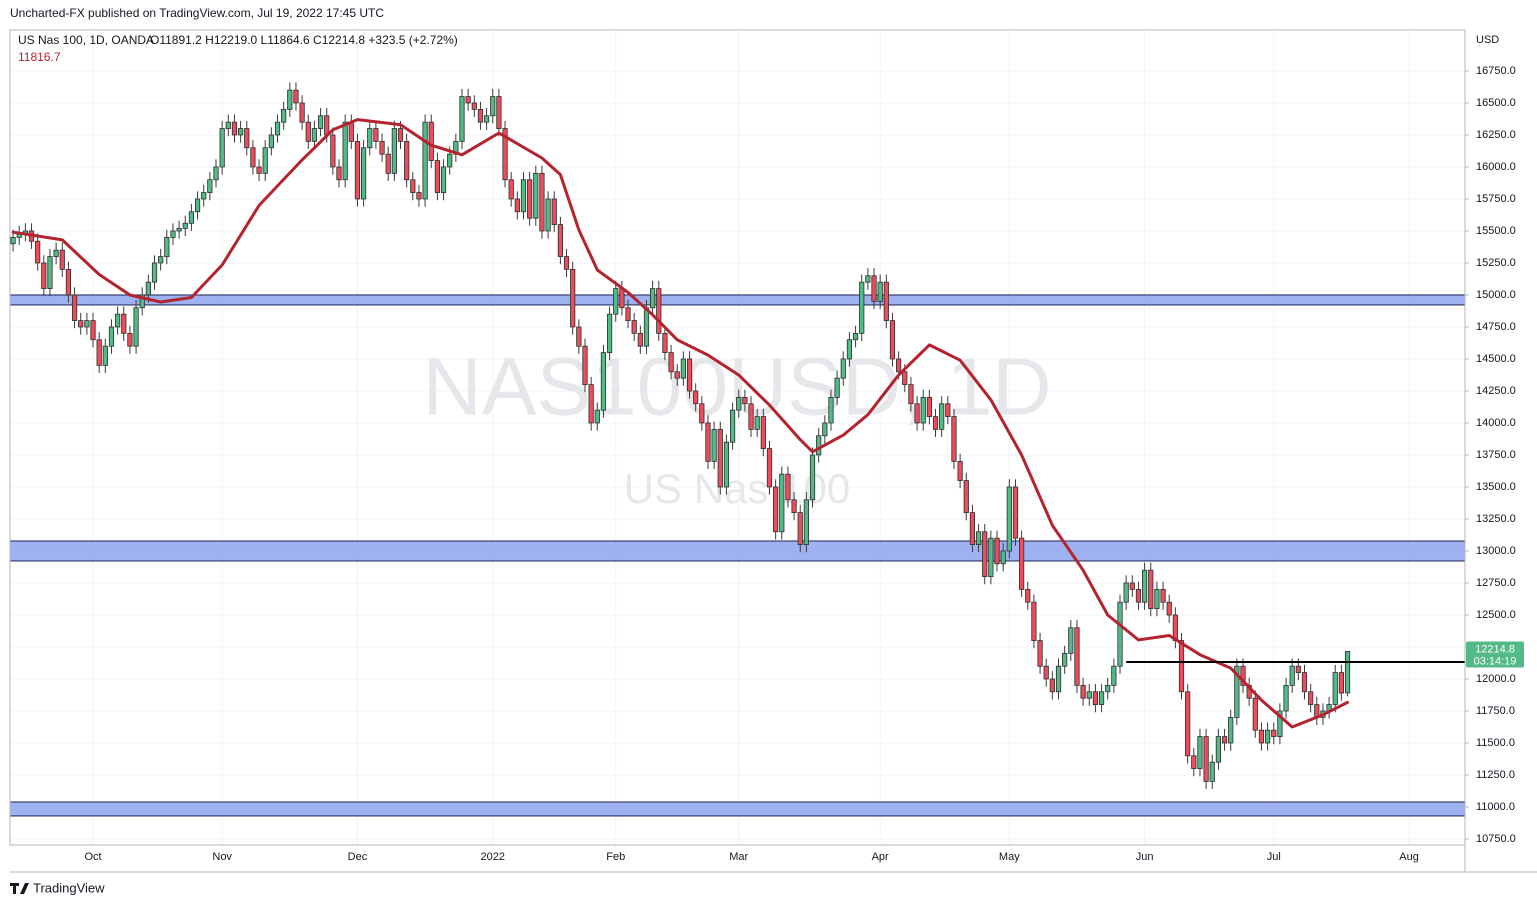  I want to click on y-tick-label: 13750.0, so click(1496, 455).